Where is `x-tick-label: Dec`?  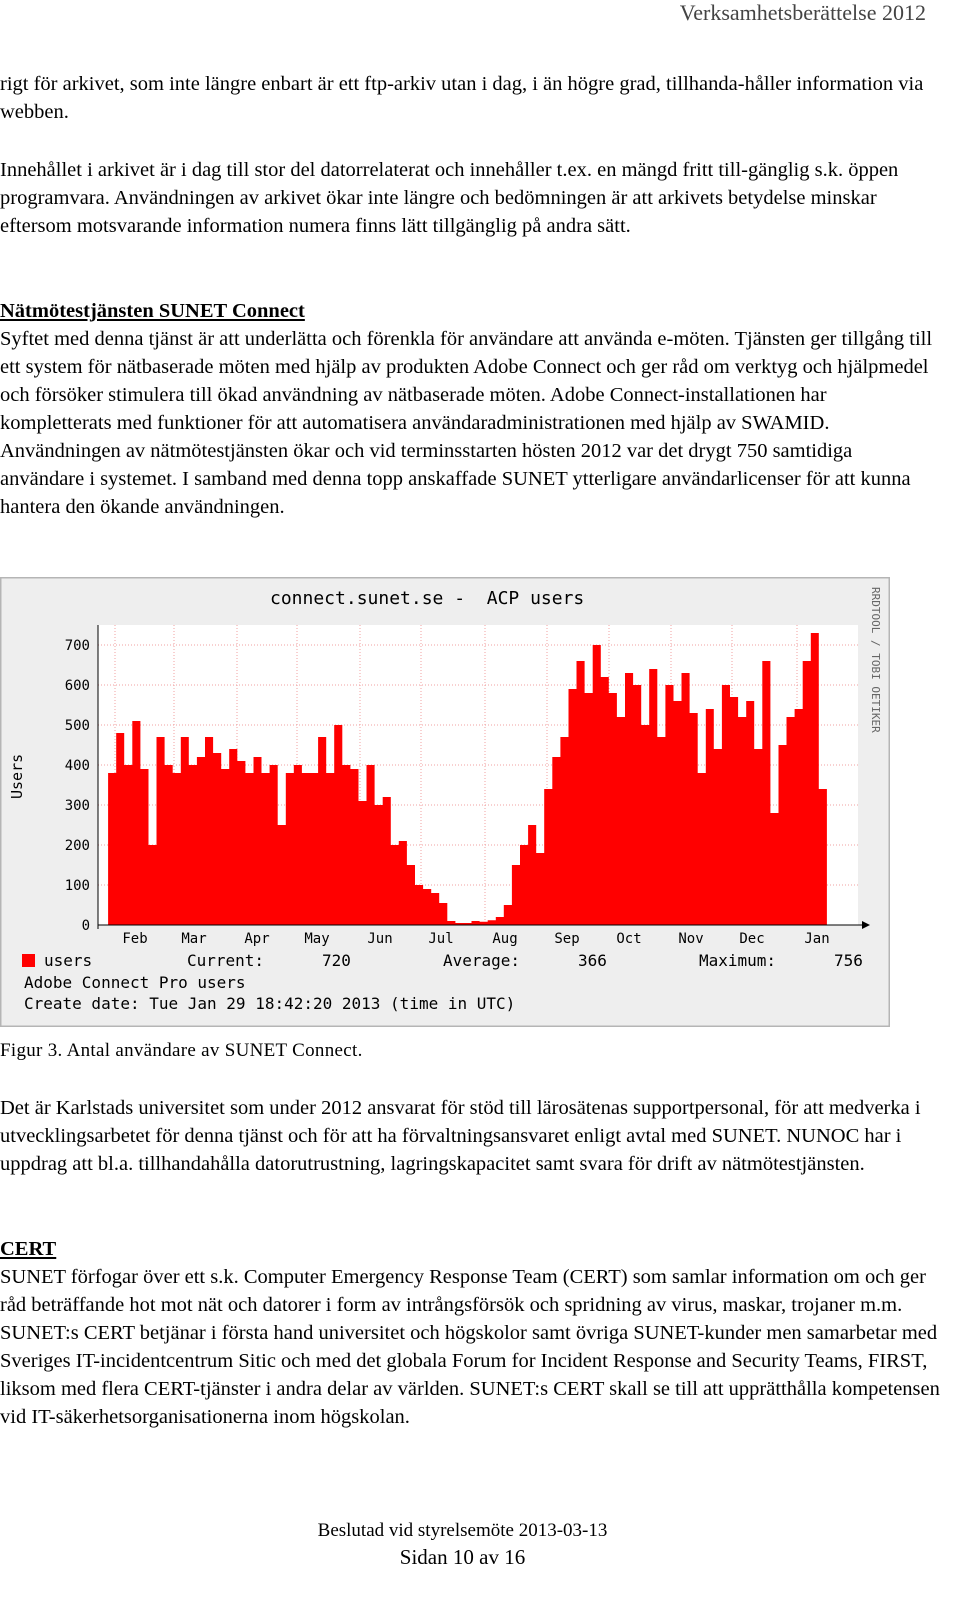
x-tick-label: Dec is located at coordinates (751, 939).